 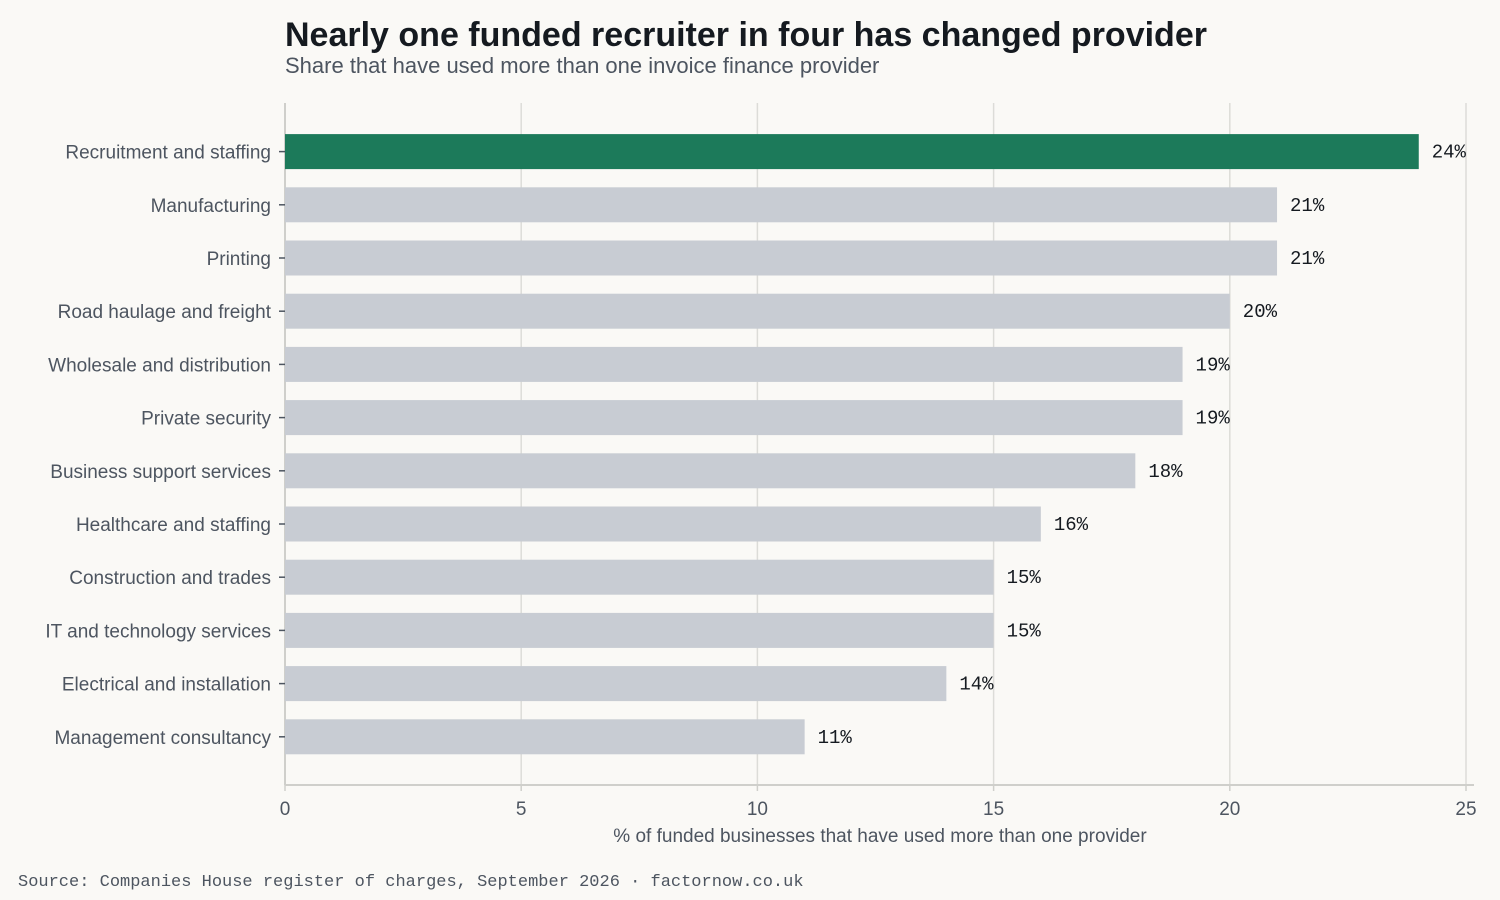 What do you see at coordinates (165, 312) in the screenshot?
I see `category-label: Road haulage and freight` at bounding box center [165, 312].